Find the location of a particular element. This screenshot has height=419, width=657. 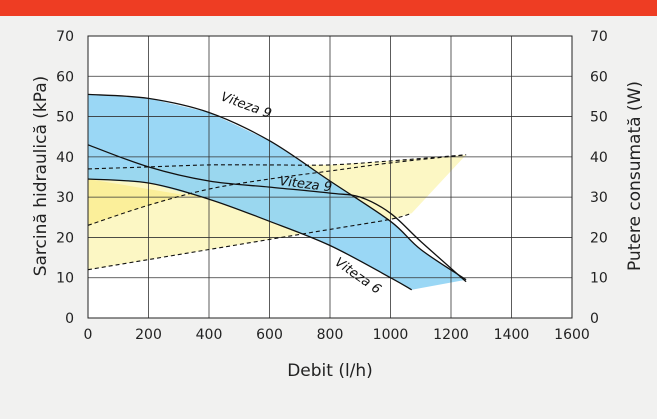

x-tick-label: 600 is located at coordinates (269, 335).